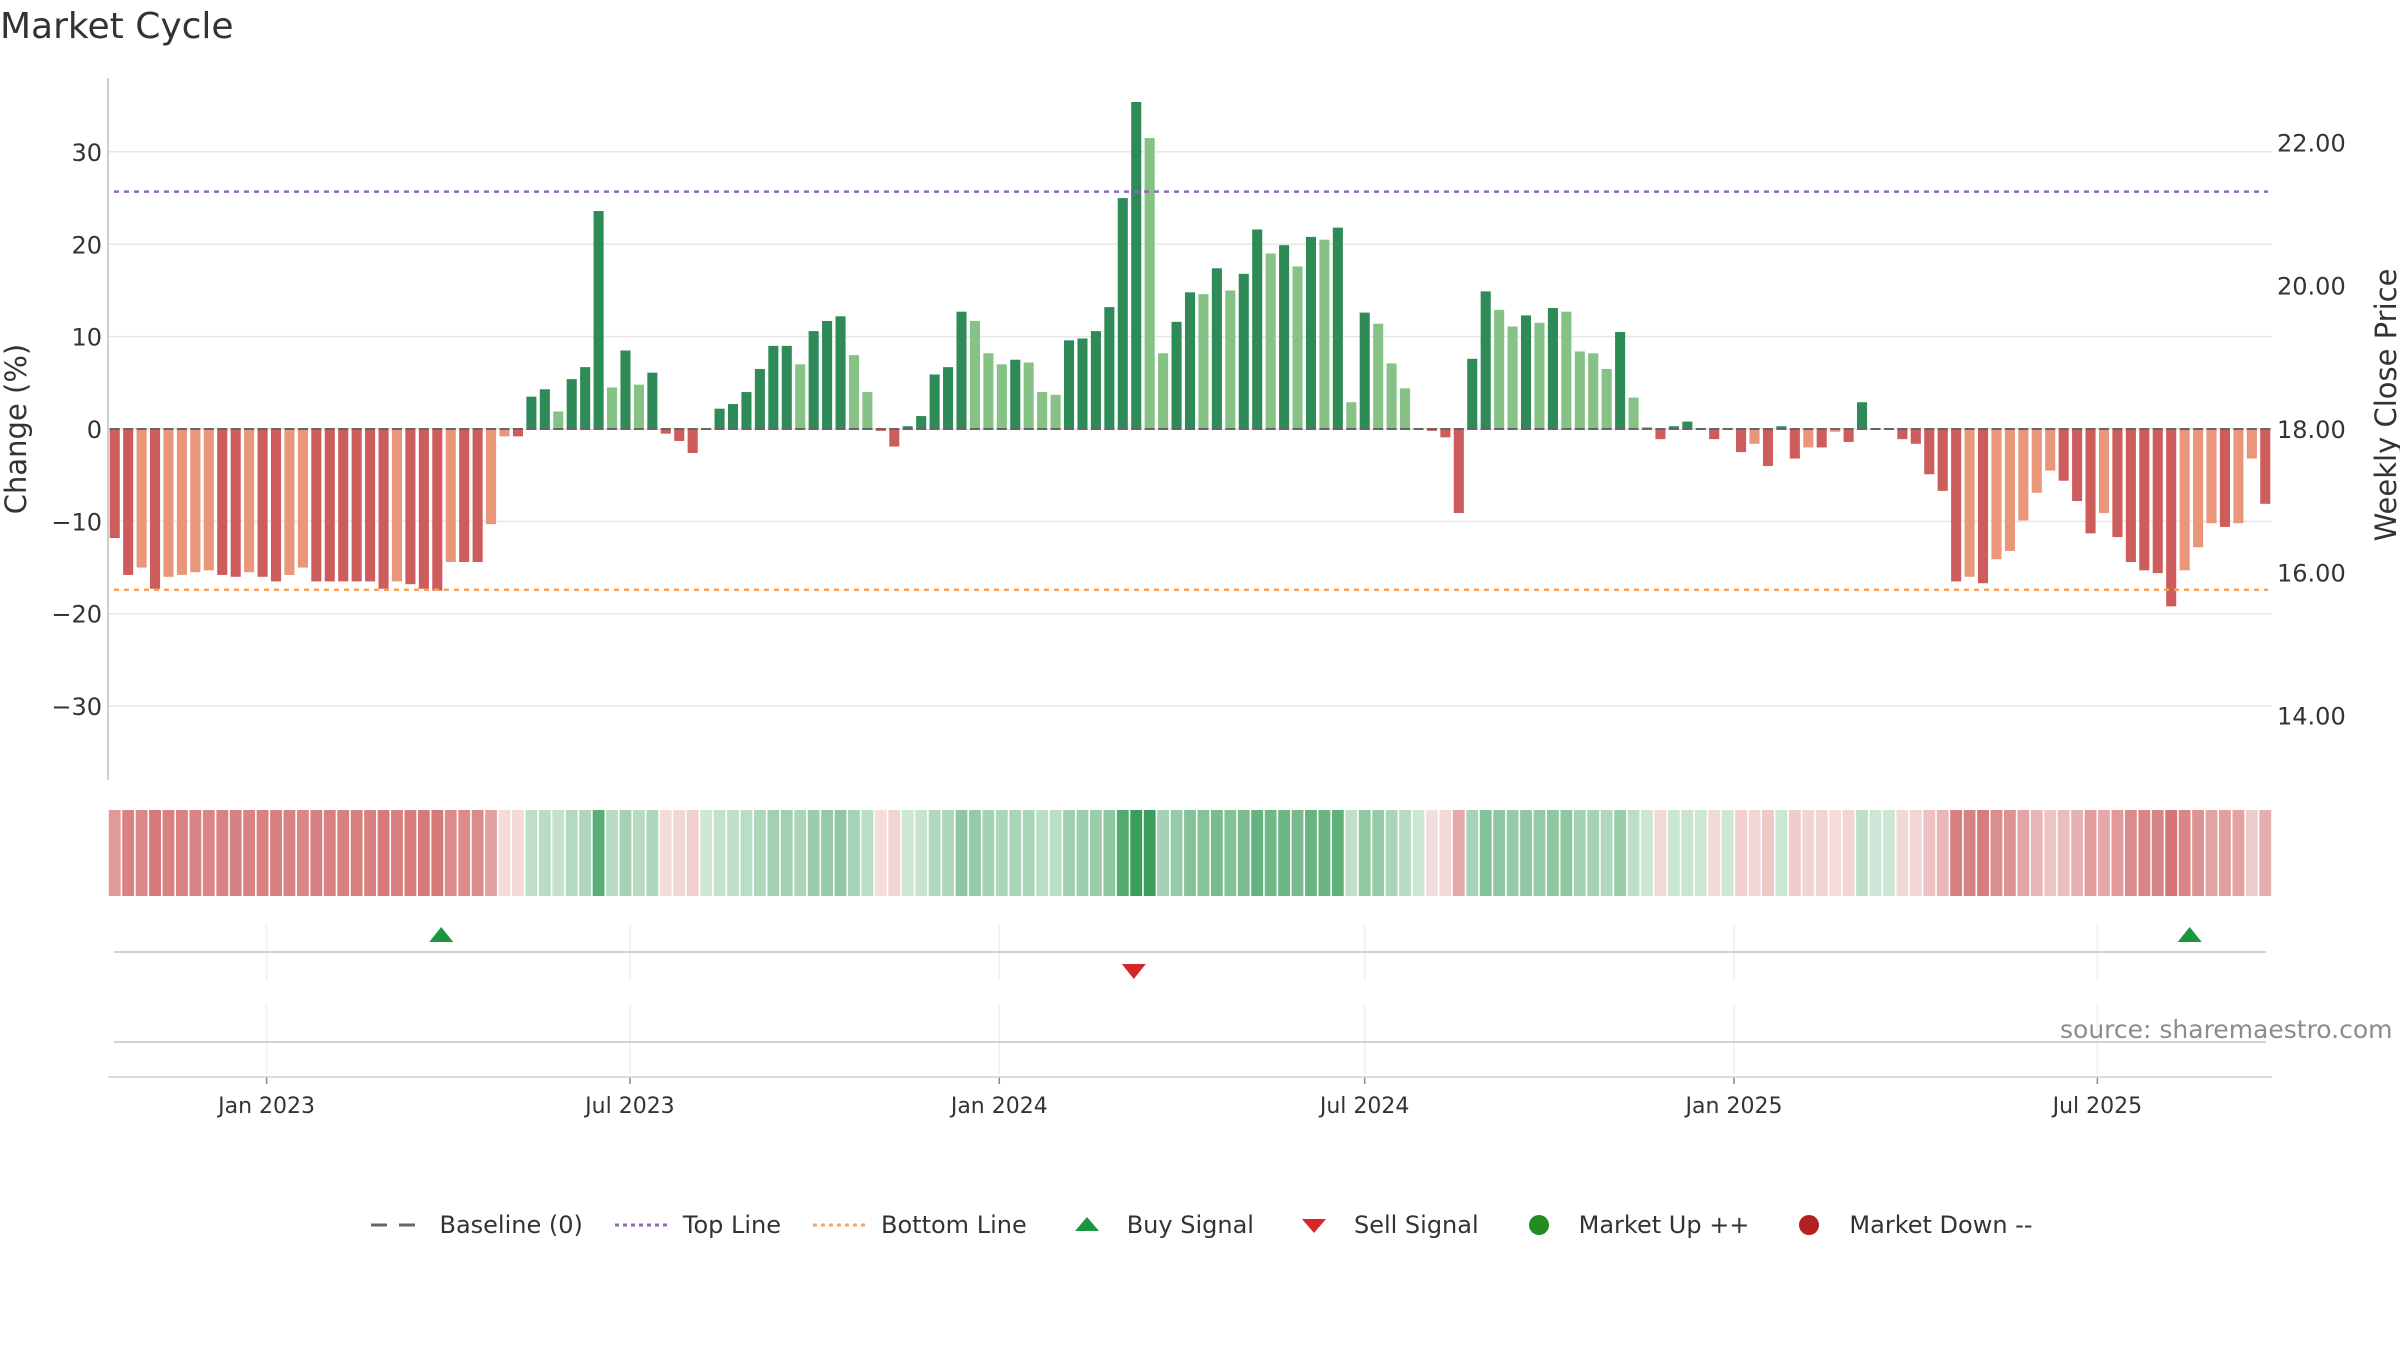  I want to click on x-tick-label: Jul 2025, so click(2097, 1106).